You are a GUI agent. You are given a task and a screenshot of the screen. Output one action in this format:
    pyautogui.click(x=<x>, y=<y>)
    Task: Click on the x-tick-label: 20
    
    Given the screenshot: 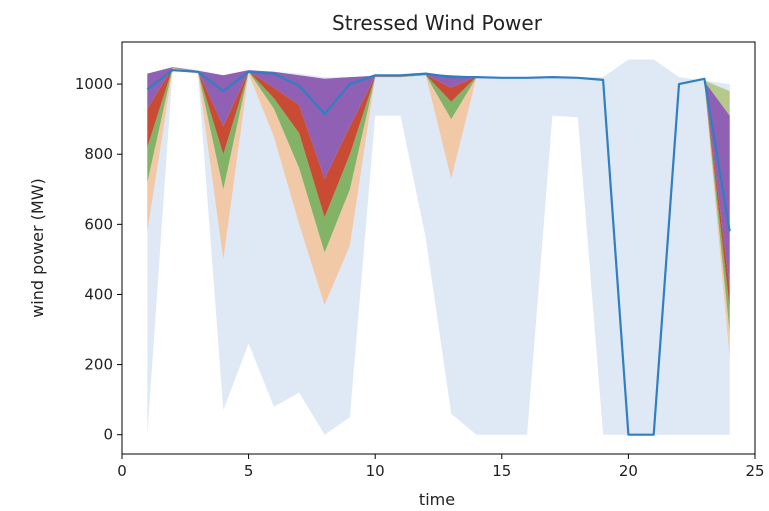 What is the action you would take?
    pyautogui.click(x=628, y=471)
    